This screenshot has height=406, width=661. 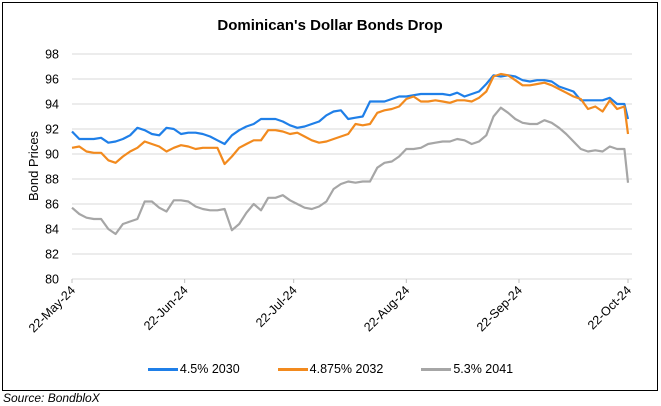 I want to click on legend-label: 4.875% 2032, so click(x=346, y=369).